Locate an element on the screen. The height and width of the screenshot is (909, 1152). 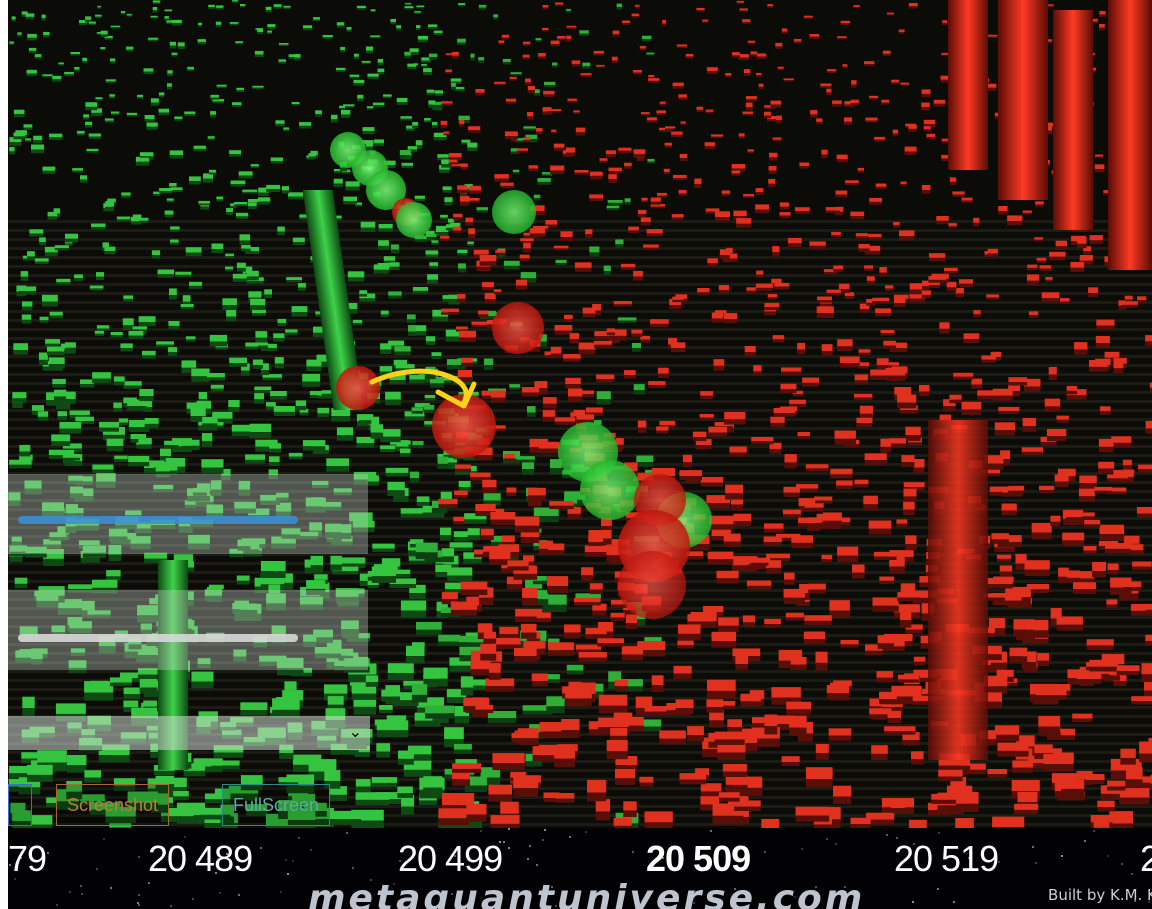
left-edge-button is located at coordinates (20, 805).